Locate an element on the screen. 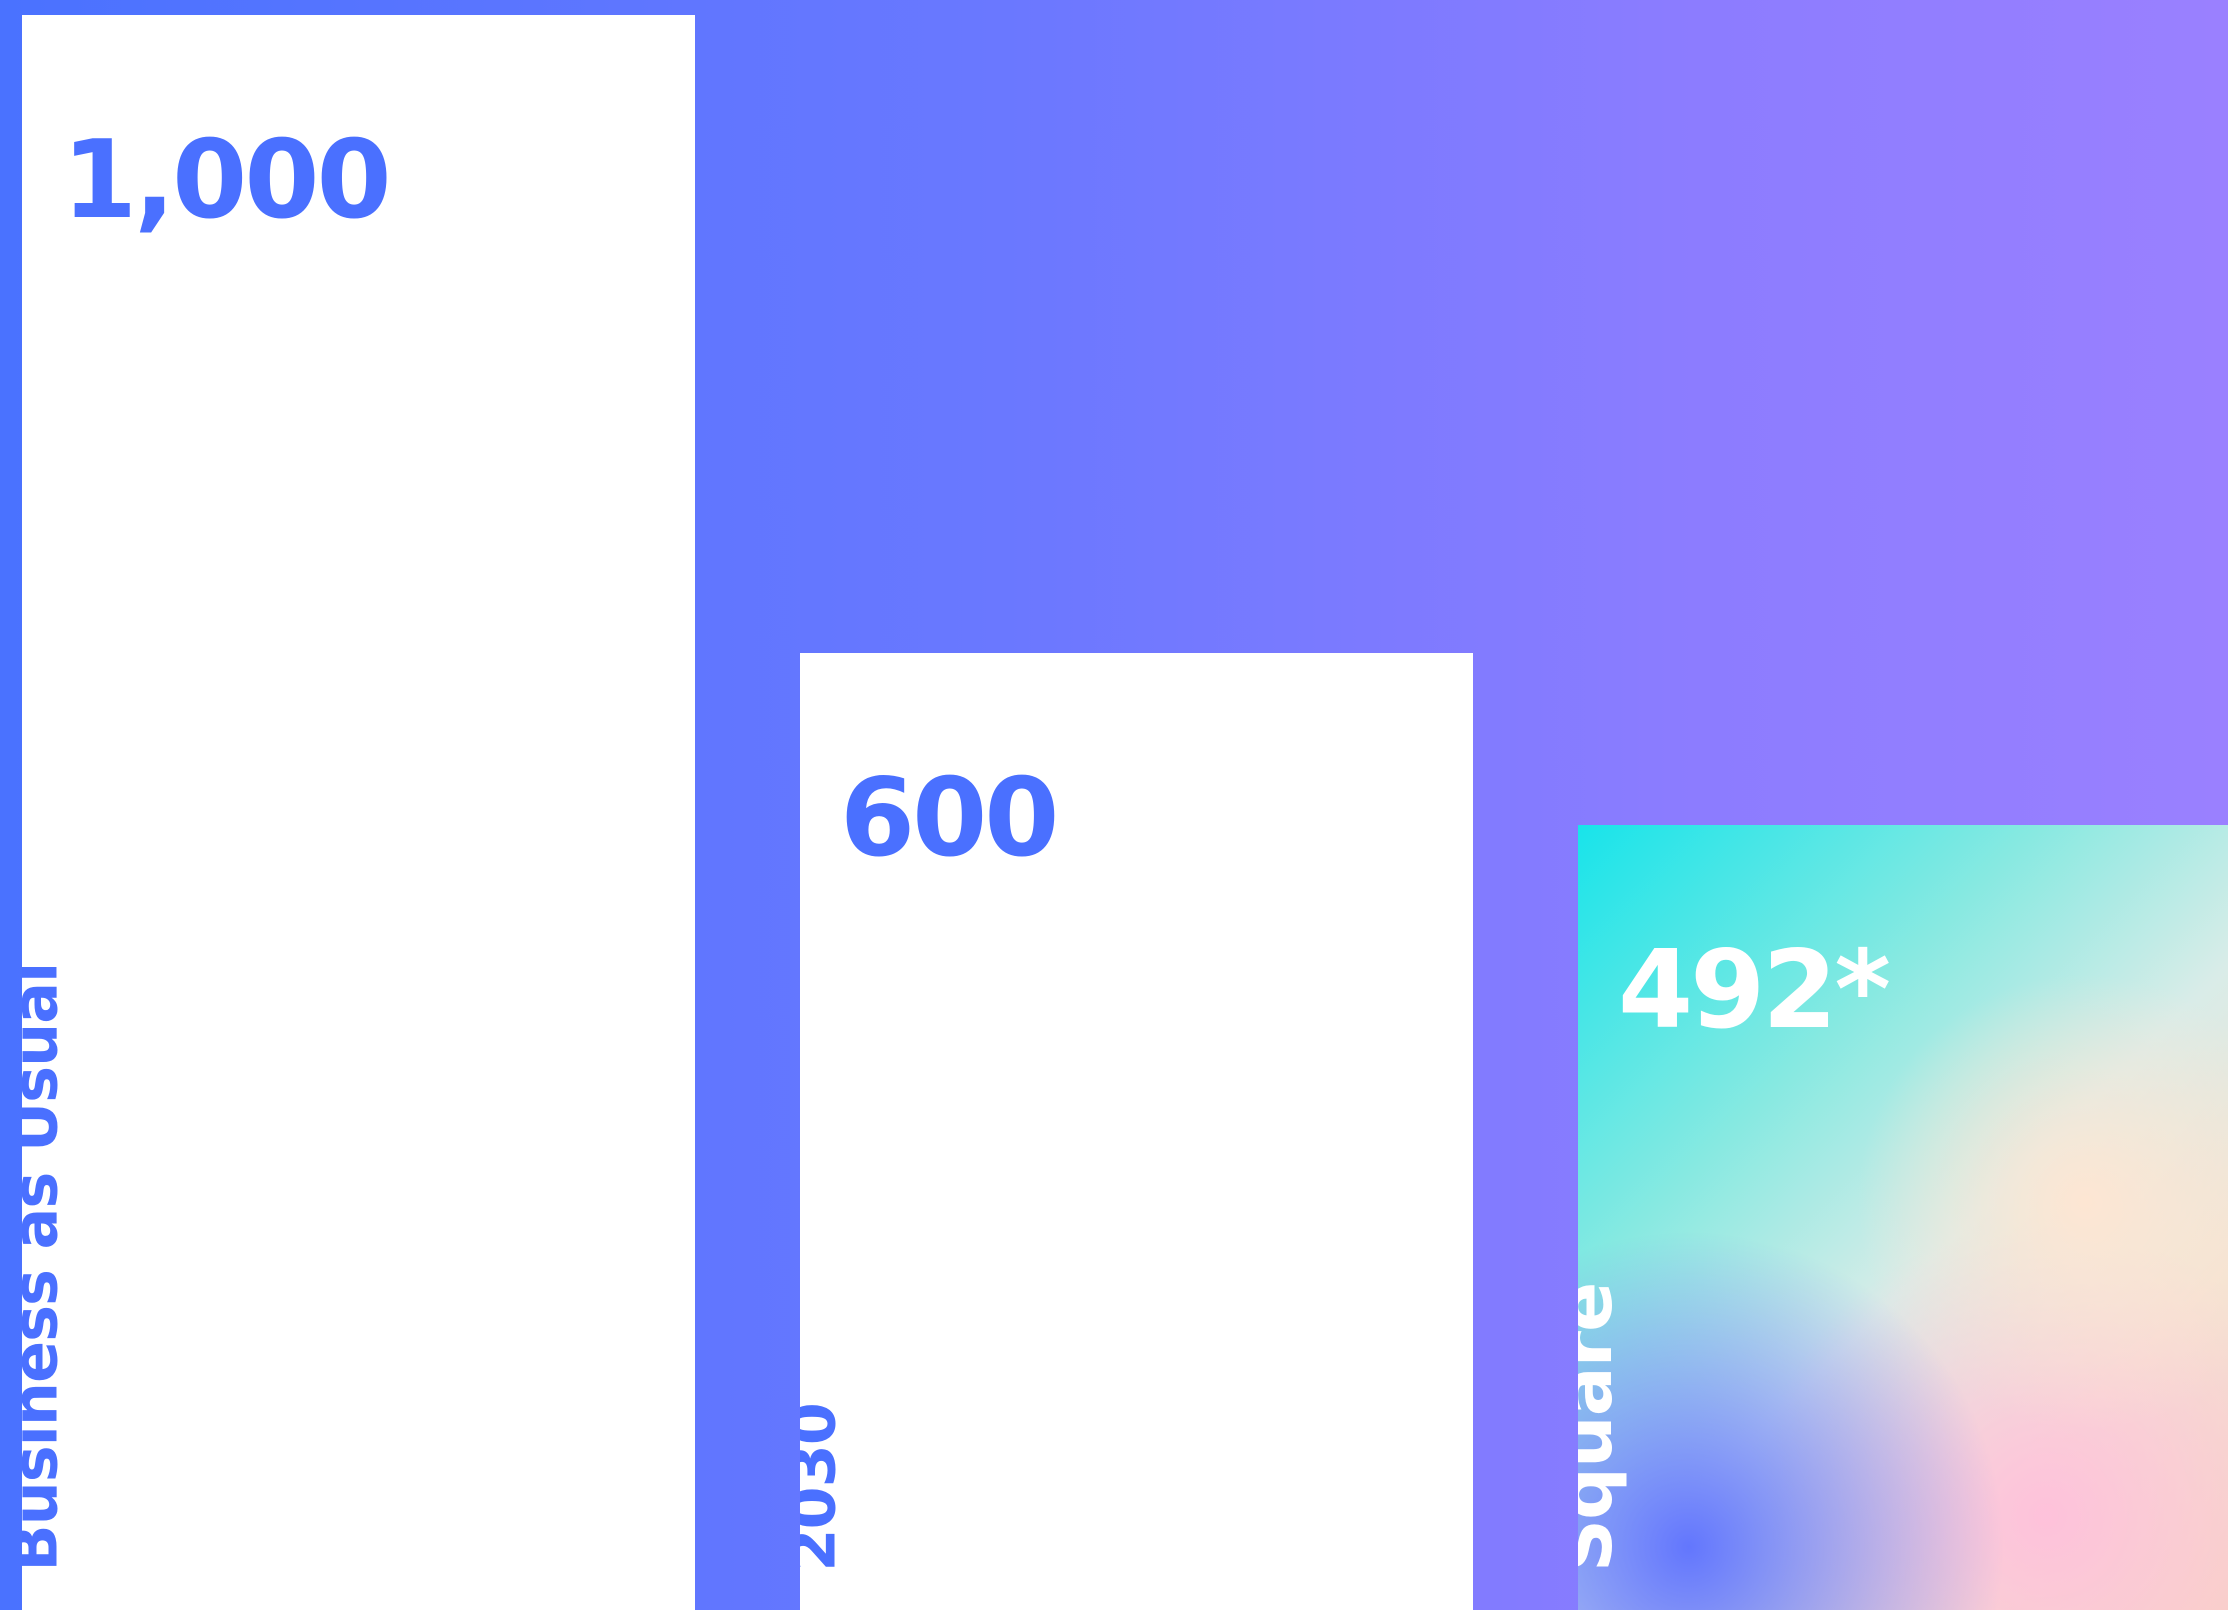 The image size is (2228, 1610). bar-category-label-1: UKGBC BaselineBusiness as Usual is located at coordinates (47, 1267).